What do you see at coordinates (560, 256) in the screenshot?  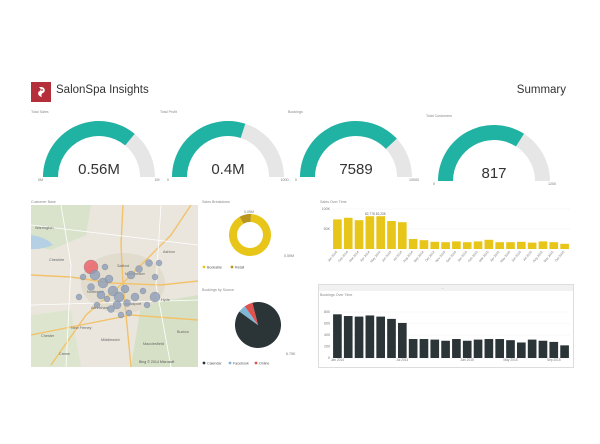 I see `x-tick-label: Oct 2015` at bounding box center [560, 256].